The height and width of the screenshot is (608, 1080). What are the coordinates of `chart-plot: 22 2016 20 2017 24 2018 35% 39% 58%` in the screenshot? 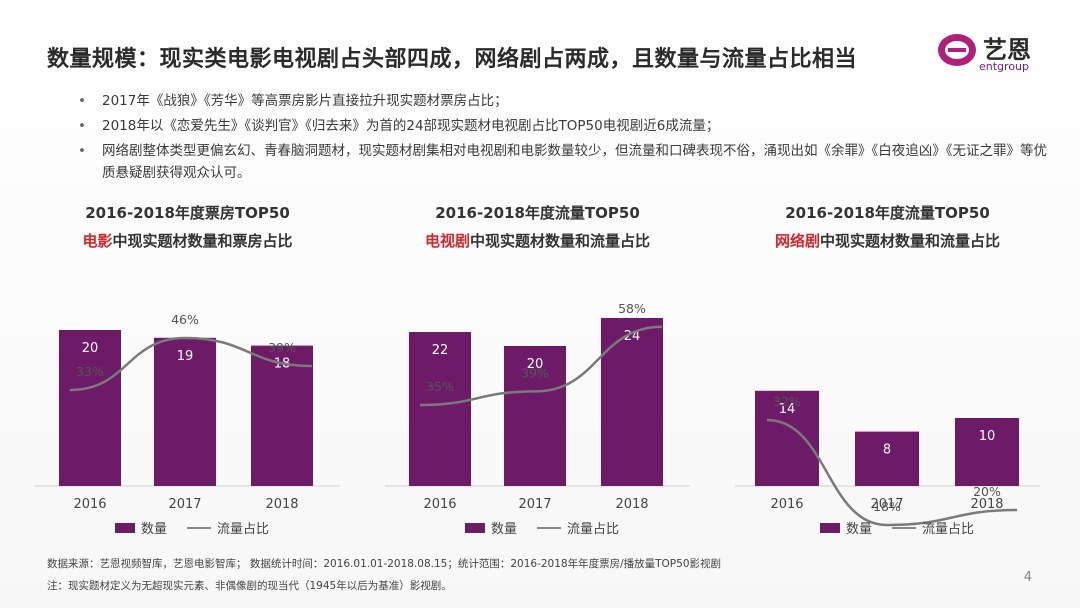 It's located at (537, 406).